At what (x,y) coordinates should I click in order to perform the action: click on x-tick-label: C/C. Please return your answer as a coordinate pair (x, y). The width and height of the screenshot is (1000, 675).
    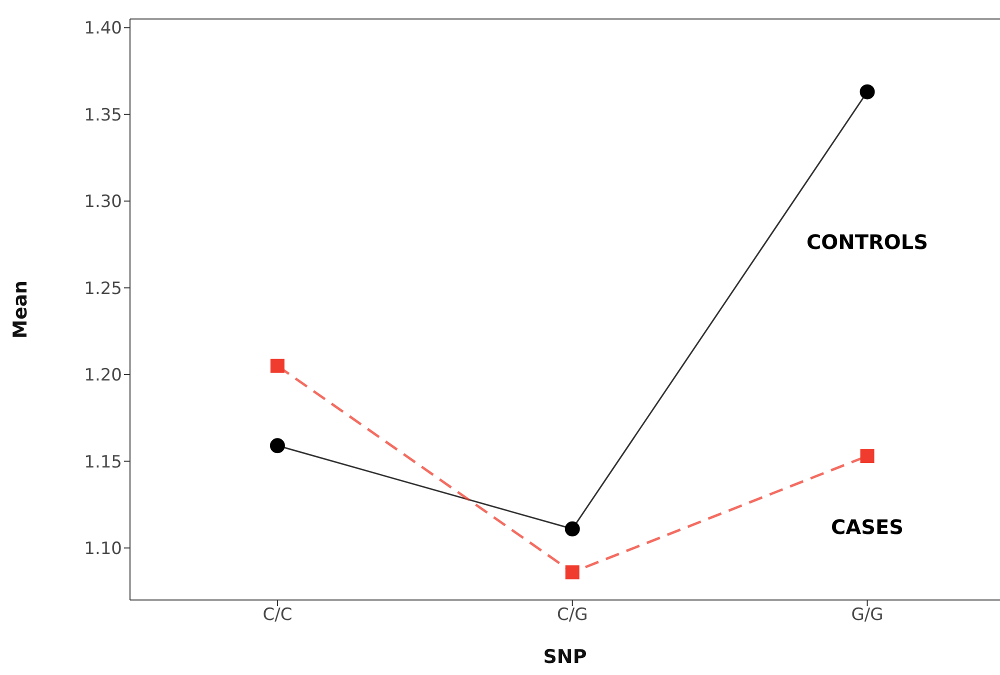
    Looking at the image, I should click on (277, 615).